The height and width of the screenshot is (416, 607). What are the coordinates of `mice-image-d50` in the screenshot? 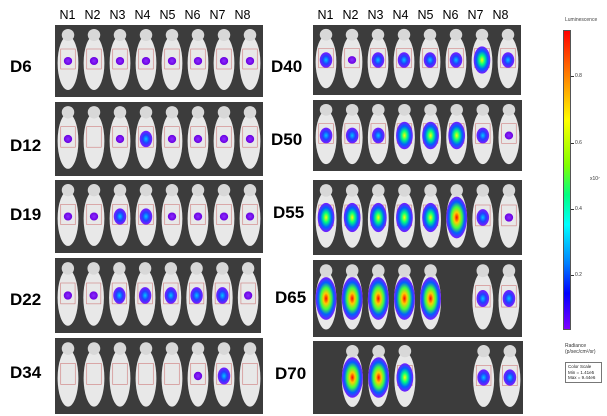 It's located at (417, 134).